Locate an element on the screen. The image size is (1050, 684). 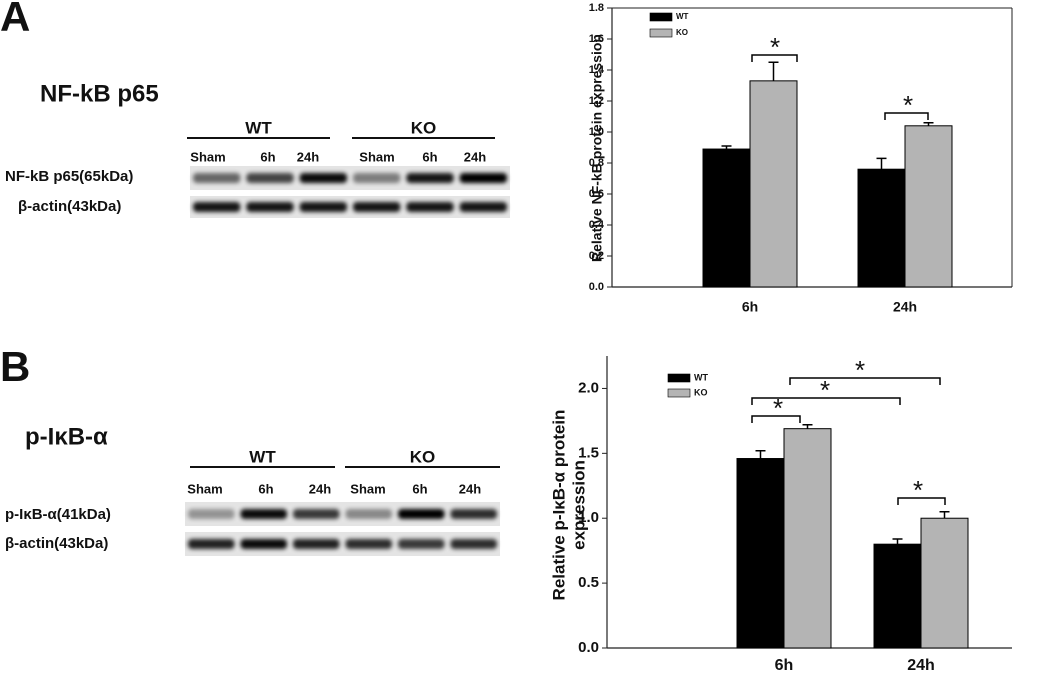
y-tick-label: 0.6 is located at coordinates (596, 194).